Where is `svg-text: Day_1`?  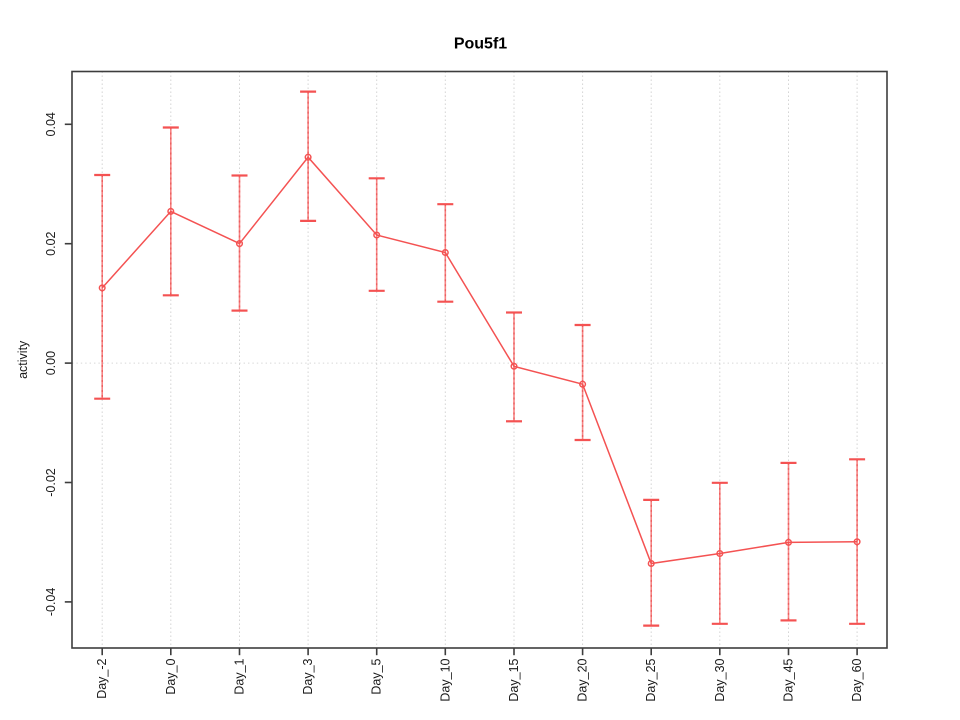
svg-text: Day_1 is located at coordinates (240, 676).